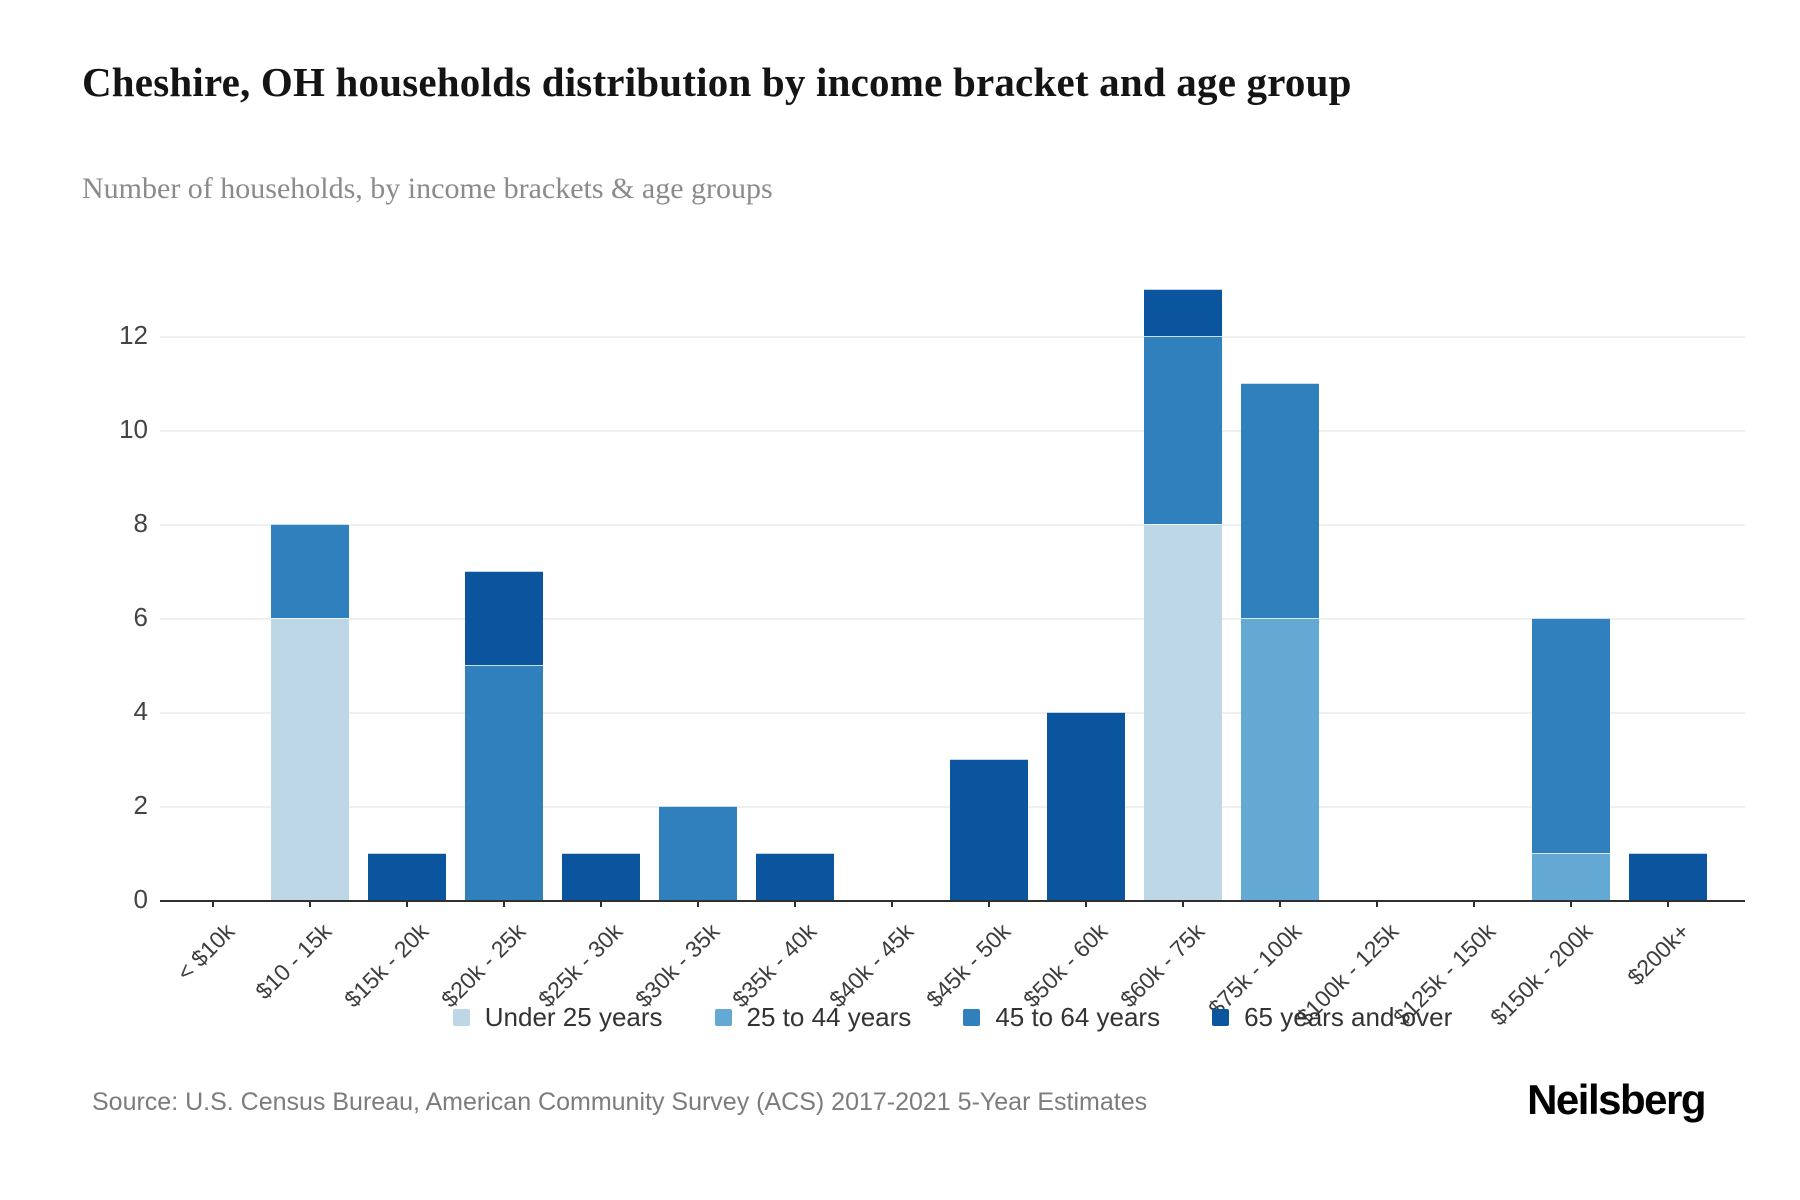  I want to click on legend-item-25-to-44-years: 25 to 44 years, so click(813, 1017).